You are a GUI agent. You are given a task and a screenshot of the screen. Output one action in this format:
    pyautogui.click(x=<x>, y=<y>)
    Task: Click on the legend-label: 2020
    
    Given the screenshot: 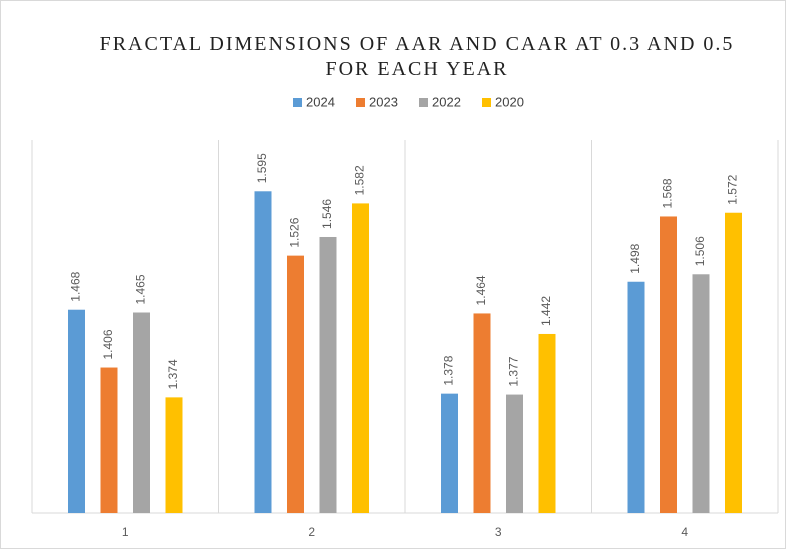 What is the action you would take?
    pyautogui.click(x=509, y=101)
    